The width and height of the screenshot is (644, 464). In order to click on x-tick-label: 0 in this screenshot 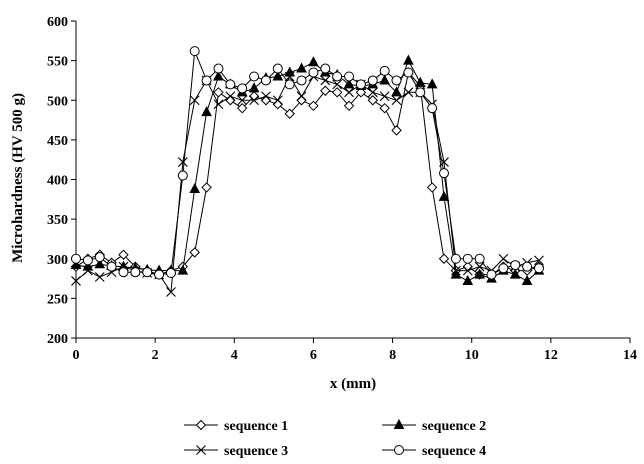, I will do `click(76, 355)`.